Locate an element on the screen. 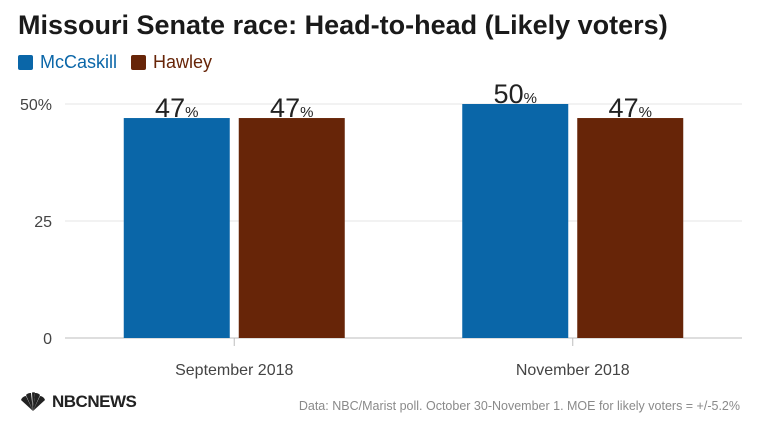  logo-text: NBCNEWS is located at coordinates (94, 401).